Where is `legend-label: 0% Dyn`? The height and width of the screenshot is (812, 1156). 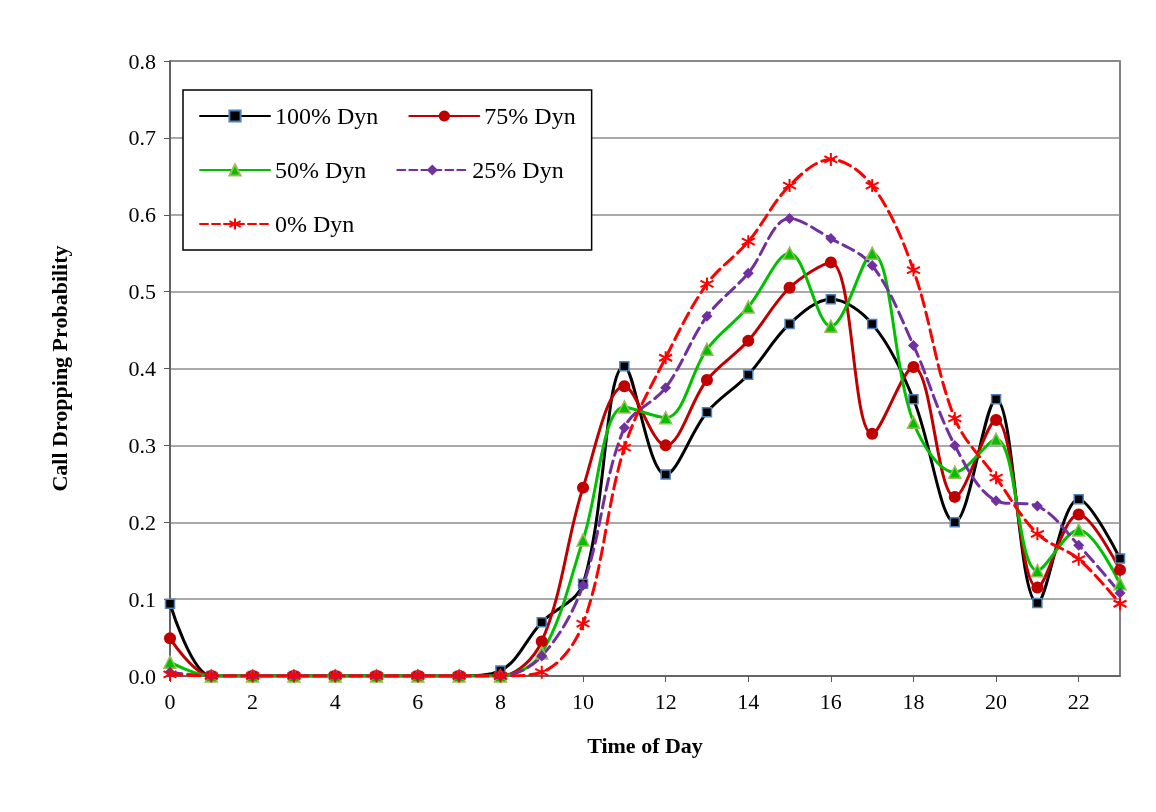 legend-label: 0% Dyn is located at coordinates (315, 224).